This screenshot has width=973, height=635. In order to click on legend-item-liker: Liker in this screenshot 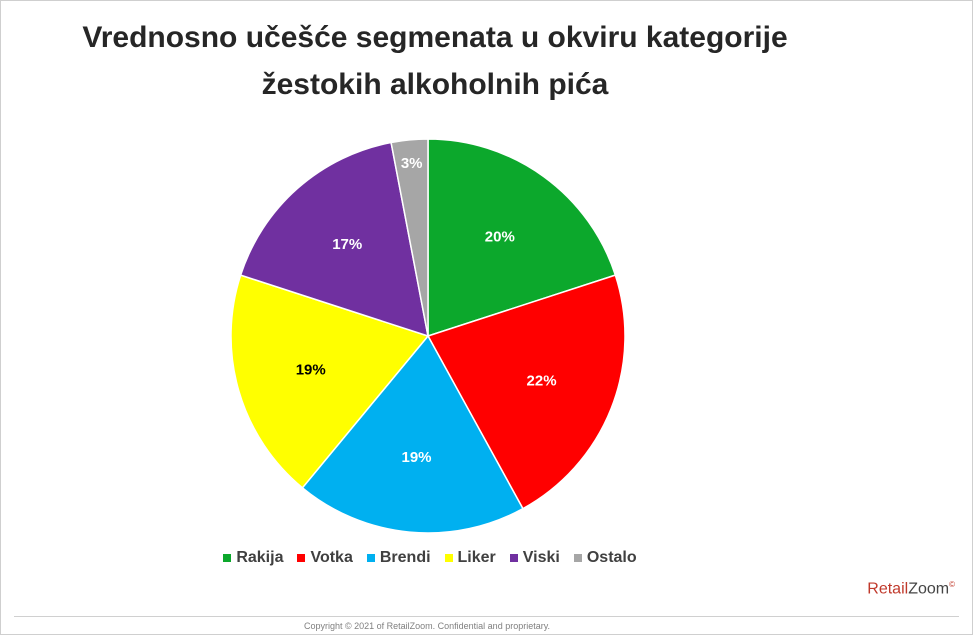, I will do `click(470, 558)`.